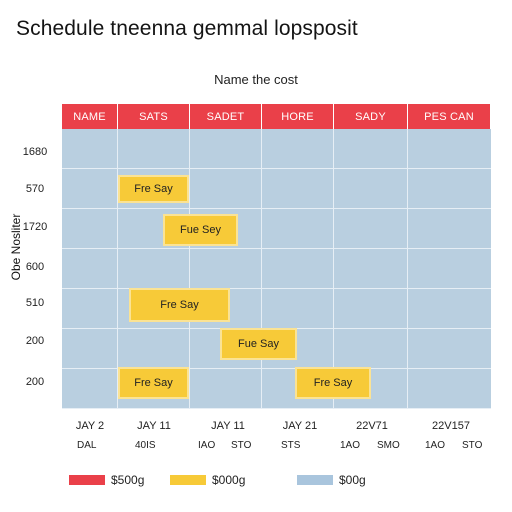  I want to click on x-axis-label: JAY 2, so click(90, 426).